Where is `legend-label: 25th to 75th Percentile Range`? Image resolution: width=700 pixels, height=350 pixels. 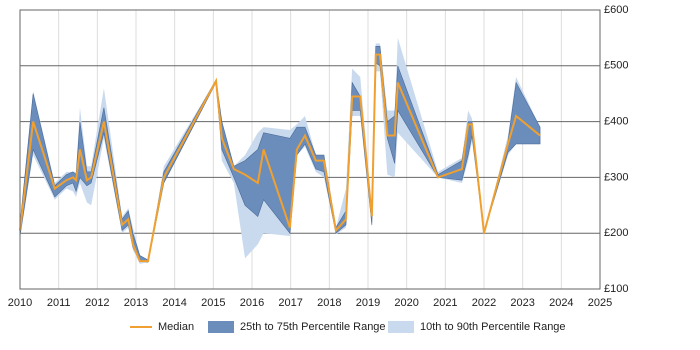 legend-label: 25th to 75th Percentile Range is located at coordinates (313, 327).